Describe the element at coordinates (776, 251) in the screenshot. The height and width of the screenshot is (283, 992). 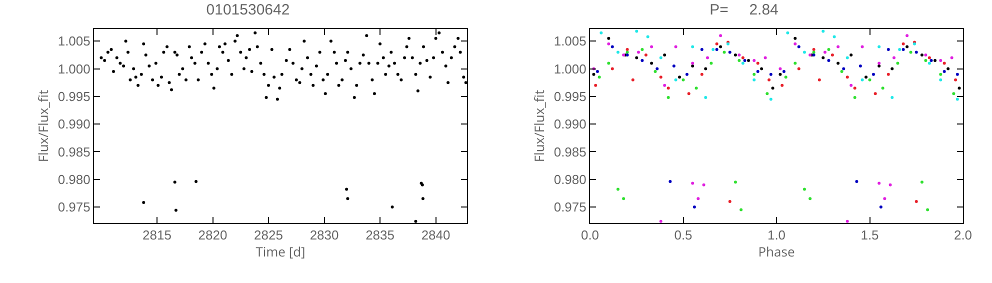
I see `x-axis-title: Phase` at that location.